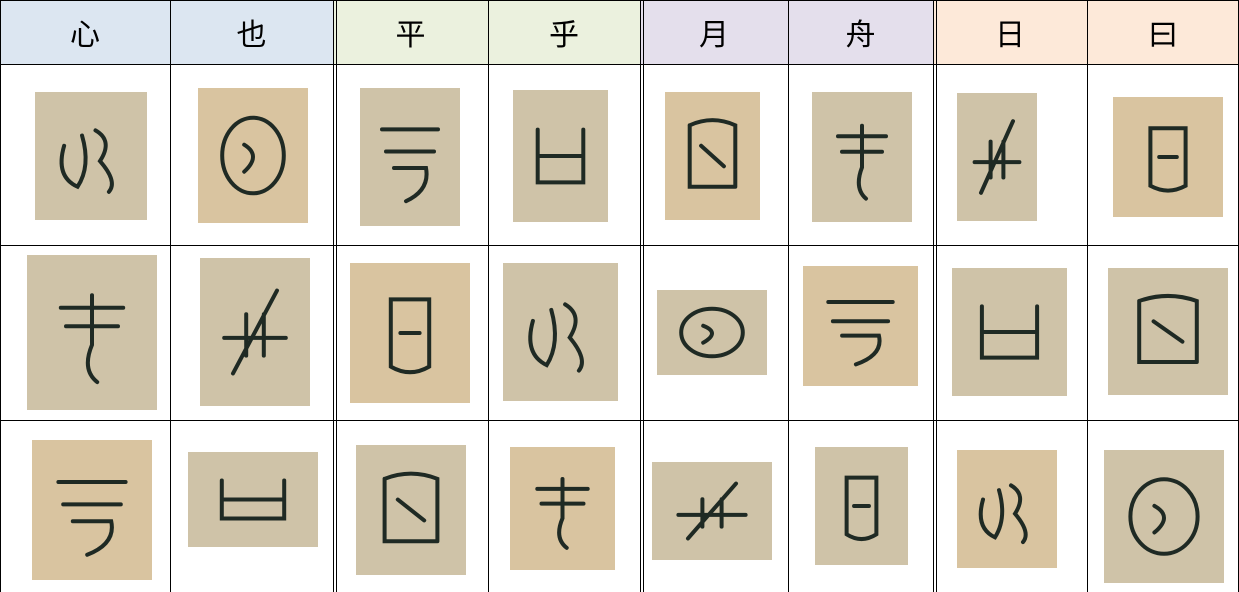  Describe the element at coordinates (1010, 35) in the screenshot. I see `column-header: 日` at that location.